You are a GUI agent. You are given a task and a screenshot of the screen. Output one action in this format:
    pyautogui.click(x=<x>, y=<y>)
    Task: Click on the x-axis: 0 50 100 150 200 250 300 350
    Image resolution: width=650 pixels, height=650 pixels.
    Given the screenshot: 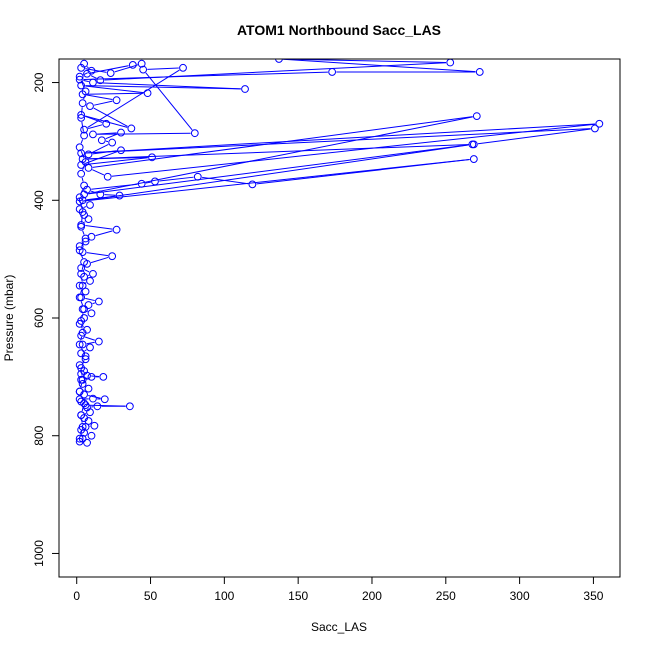 What is the action you would take?
    pyautogui.click(x=338, y=589)
    